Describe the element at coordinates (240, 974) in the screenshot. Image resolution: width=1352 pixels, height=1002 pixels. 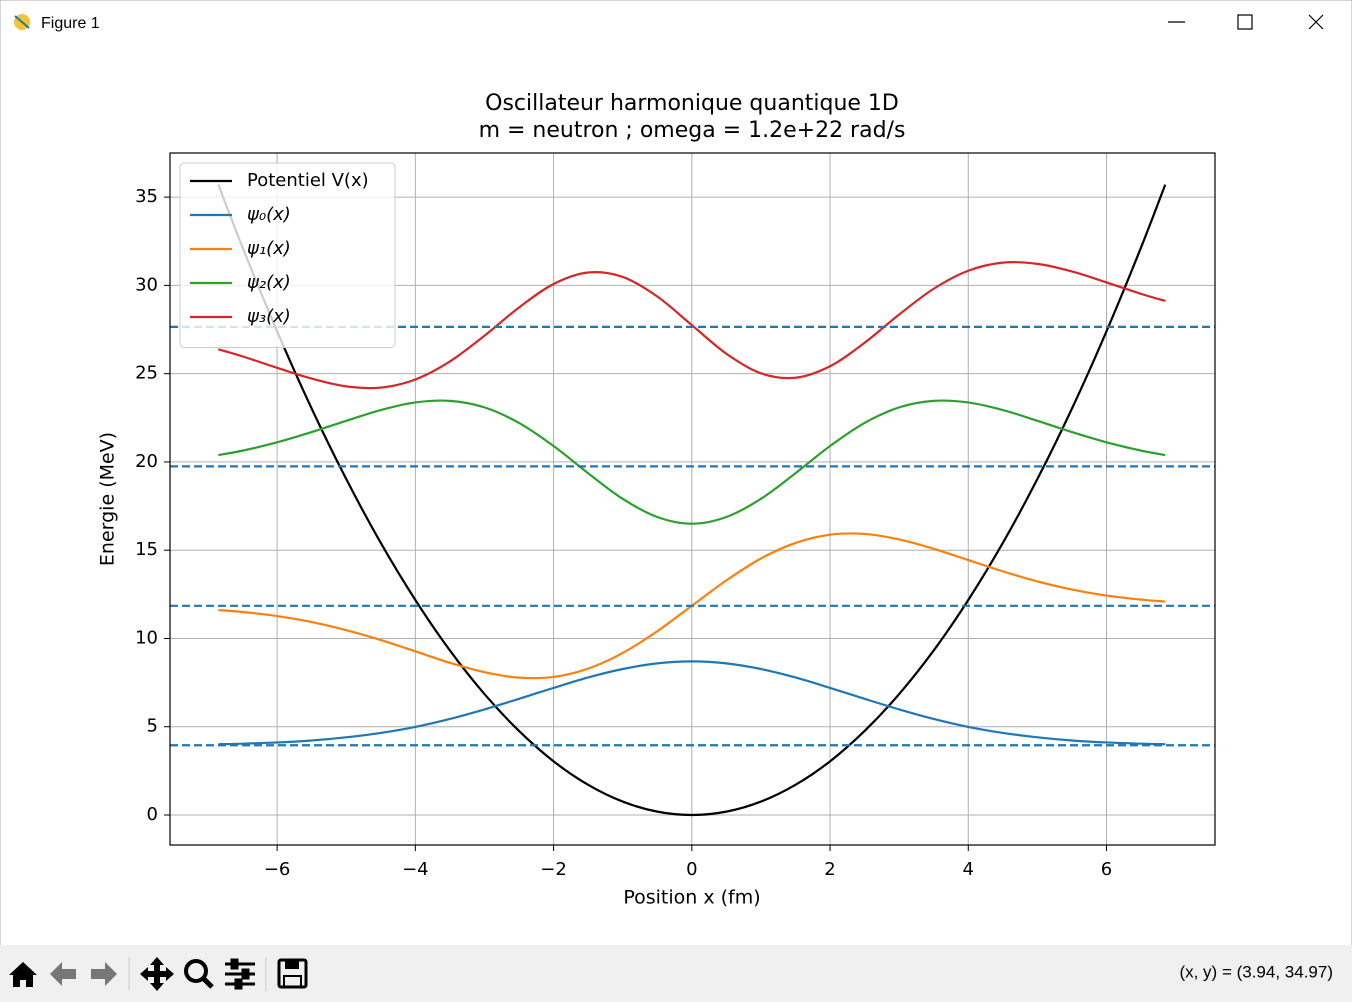
I see `configure-button` at that location.